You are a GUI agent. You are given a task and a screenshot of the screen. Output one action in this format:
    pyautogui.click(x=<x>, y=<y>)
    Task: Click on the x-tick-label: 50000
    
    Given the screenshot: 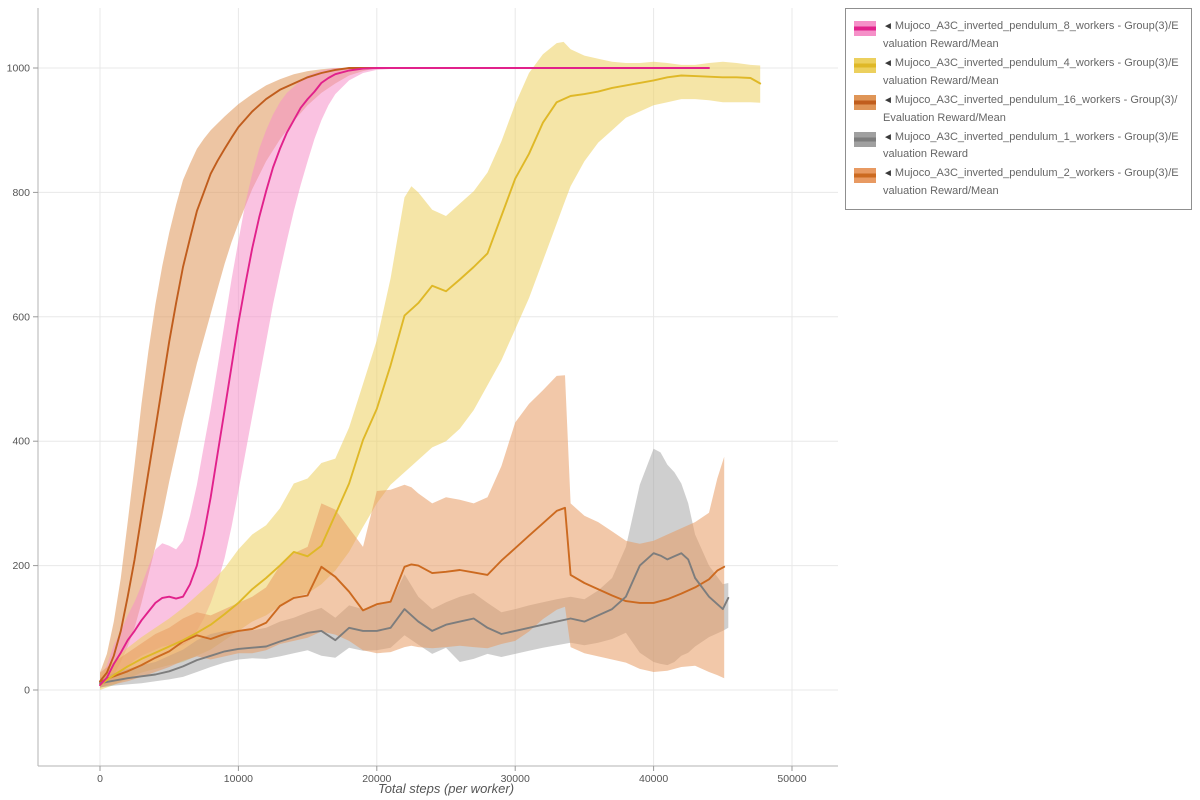 What is the action you would take?
    pyautogui.click(x=791, y=779)
    